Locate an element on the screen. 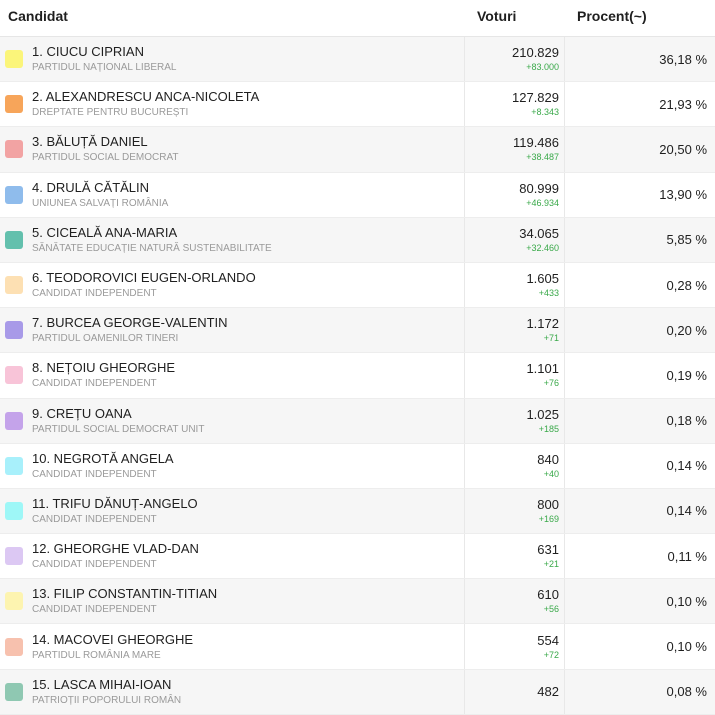 This screenshot has height=715, width=715. candidate-name: 1. CIUCU CIPRIAN is located at coordinates (88, 52).